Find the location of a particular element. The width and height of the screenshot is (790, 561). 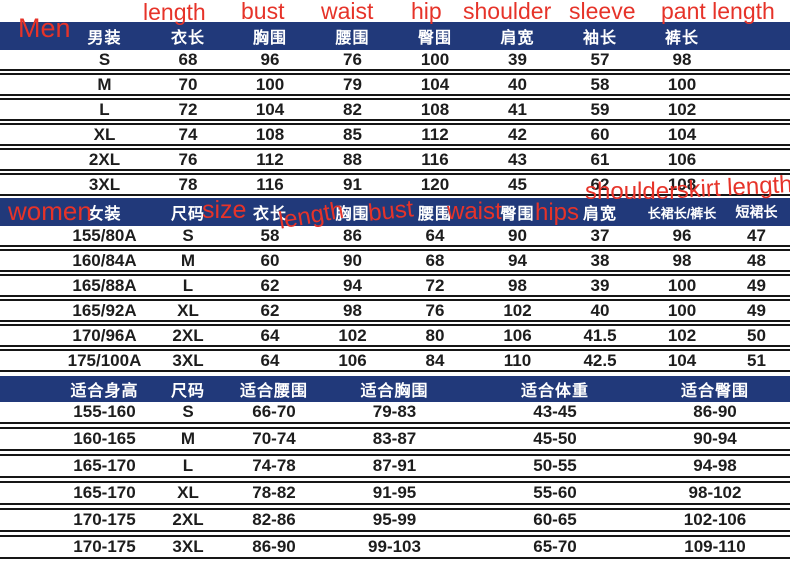

data-cell: 40 is located at coordinates (517, 84).